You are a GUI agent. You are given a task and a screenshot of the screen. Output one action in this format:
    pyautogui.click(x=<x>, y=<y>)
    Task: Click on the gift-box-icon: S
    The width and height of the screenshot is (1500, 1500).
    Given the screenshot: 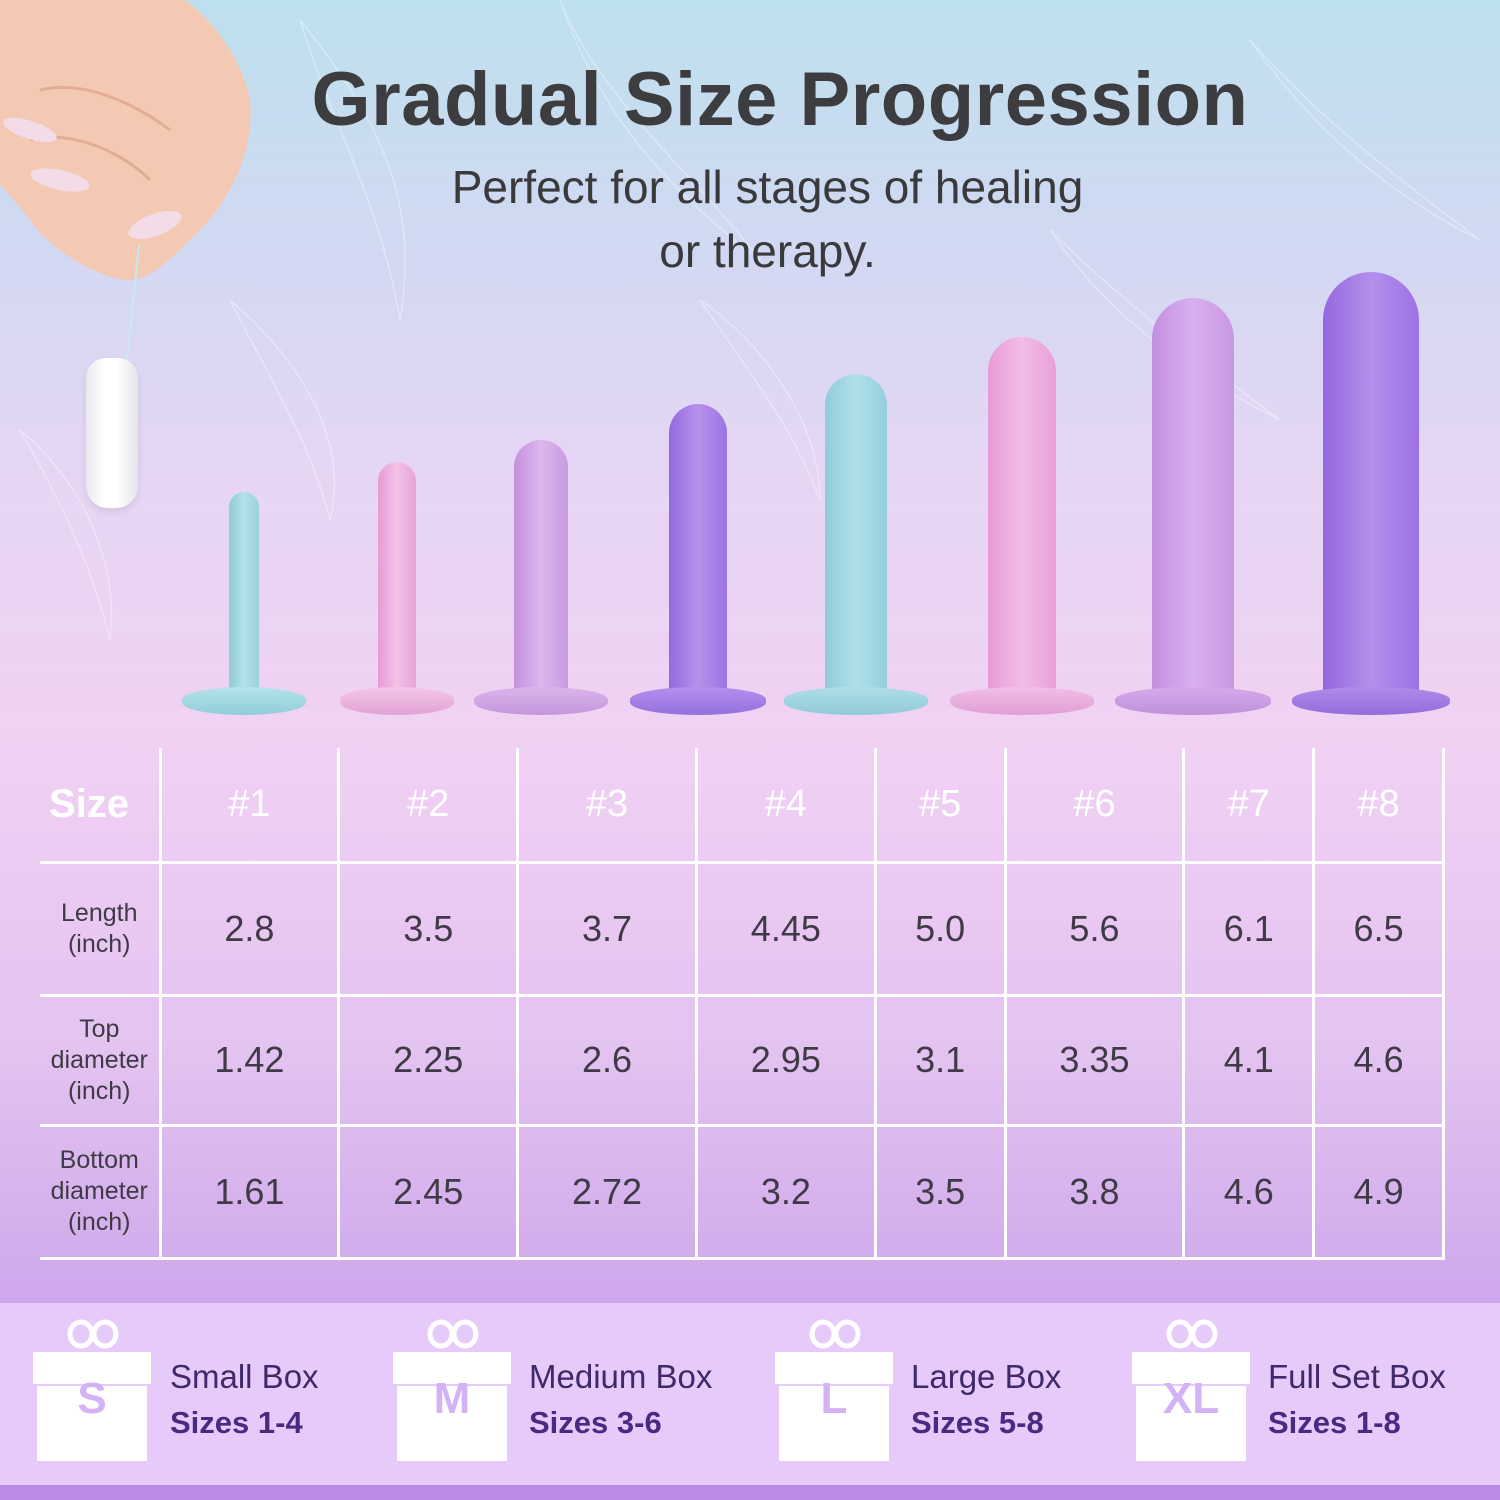 What is the action you would take?
    pyautogui.click(x=92, y=1390)
    